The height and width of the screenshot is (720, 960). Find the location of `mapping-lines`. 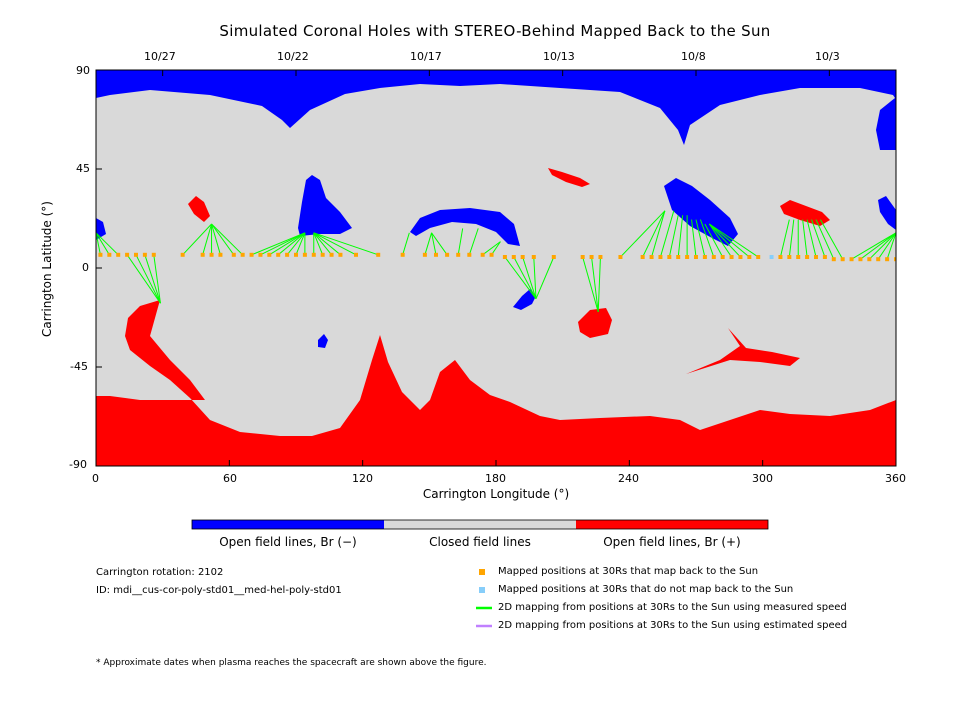

mapping-lines is located at coordinates (496, 261).